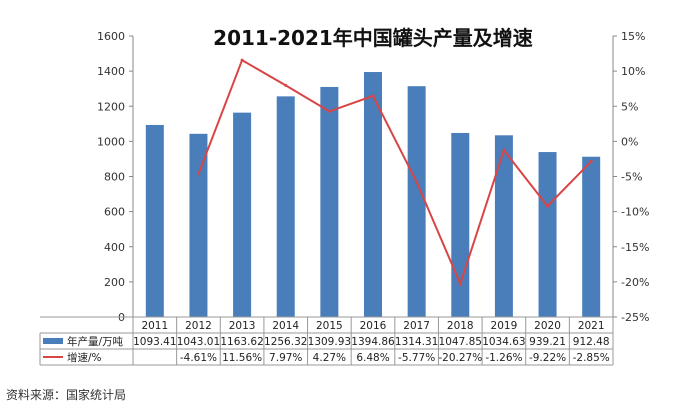 The width and height of the screenshot is (693, 408). I want to click on table-value-production: 1093.41, so click(154, 342).